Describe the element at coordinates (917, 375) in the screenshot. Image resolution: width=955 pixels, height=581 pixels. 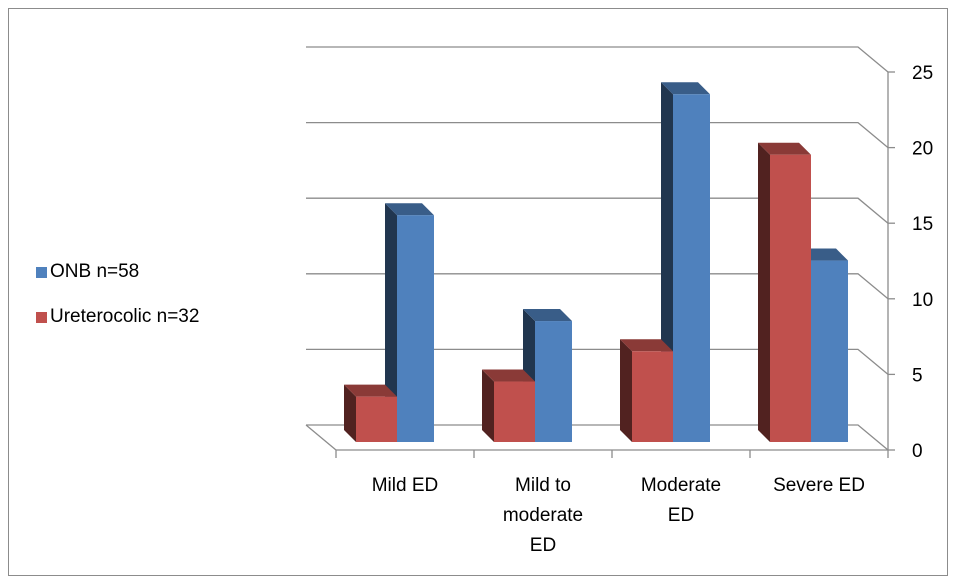
I see `y-tick-label-1: 5` at that location.